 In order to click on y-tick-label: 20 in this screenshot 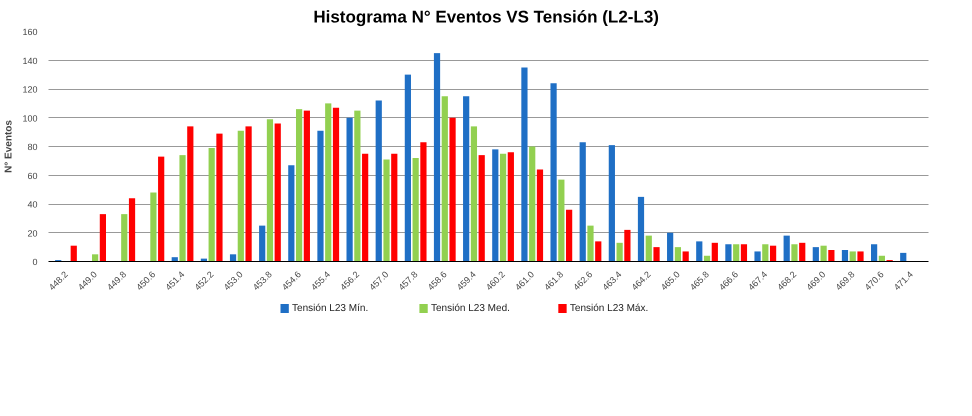, I will do `click(32, 233)`.